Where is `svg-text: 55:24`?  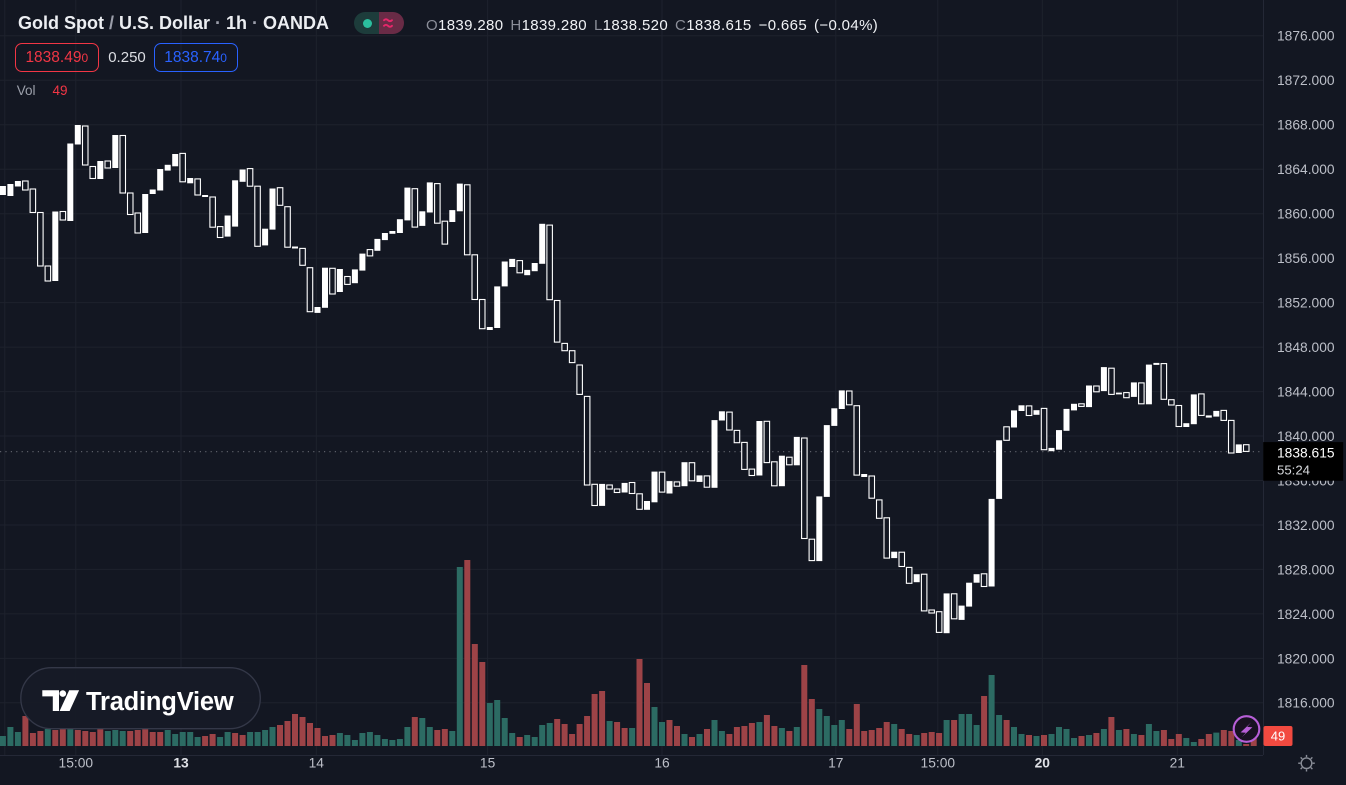 svg-text: 55:24 is located at coordinates (1293, 470).